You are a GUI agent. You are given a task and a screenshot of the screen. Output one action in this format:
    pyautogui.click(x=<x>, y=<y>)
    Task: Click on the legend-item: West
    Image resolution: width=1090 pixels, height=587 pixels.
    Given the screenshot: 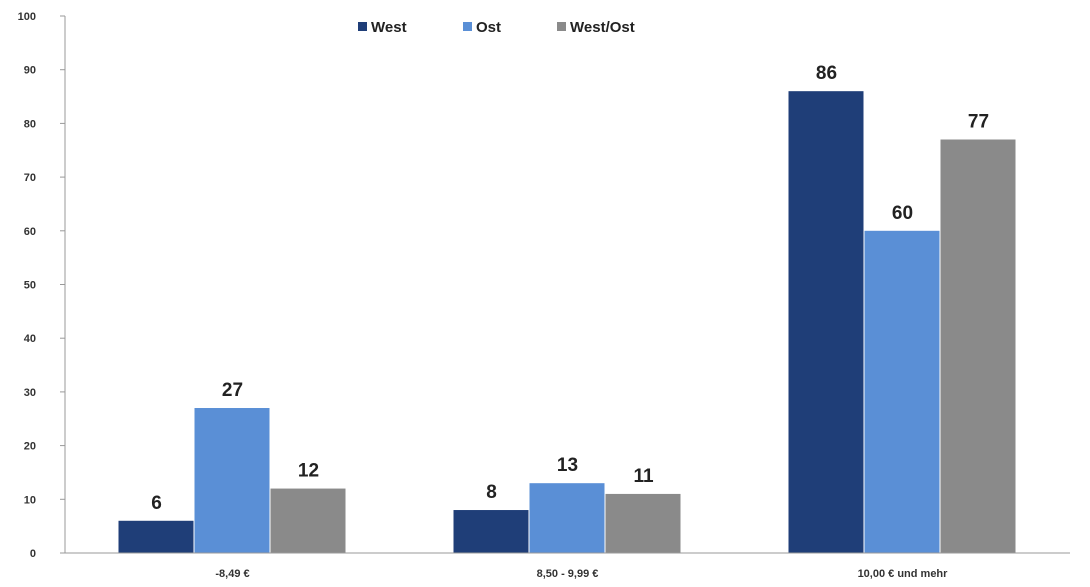 What is the action you would take?
    pyautogui.click(x=382, y=27)
    